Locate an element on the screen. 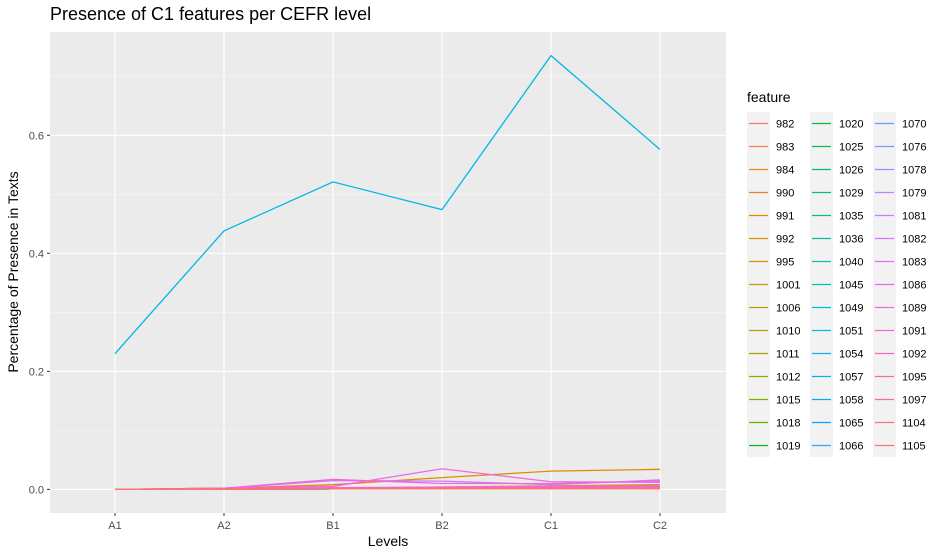 This screenshot has height=557, width=944. legend-label: 1091 is located at coordinates (914, 332).